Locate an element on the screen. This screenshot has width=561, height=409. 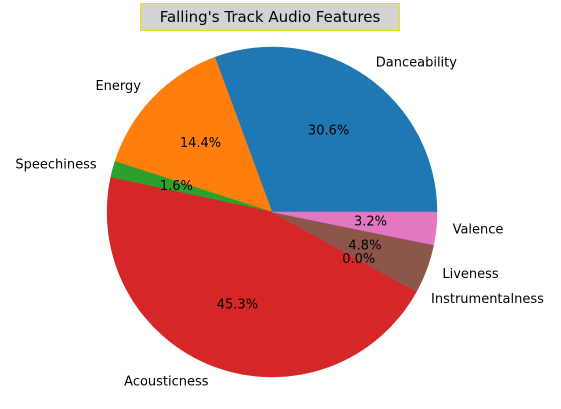
pie-slice-valence is located at coordinates (354, 228).